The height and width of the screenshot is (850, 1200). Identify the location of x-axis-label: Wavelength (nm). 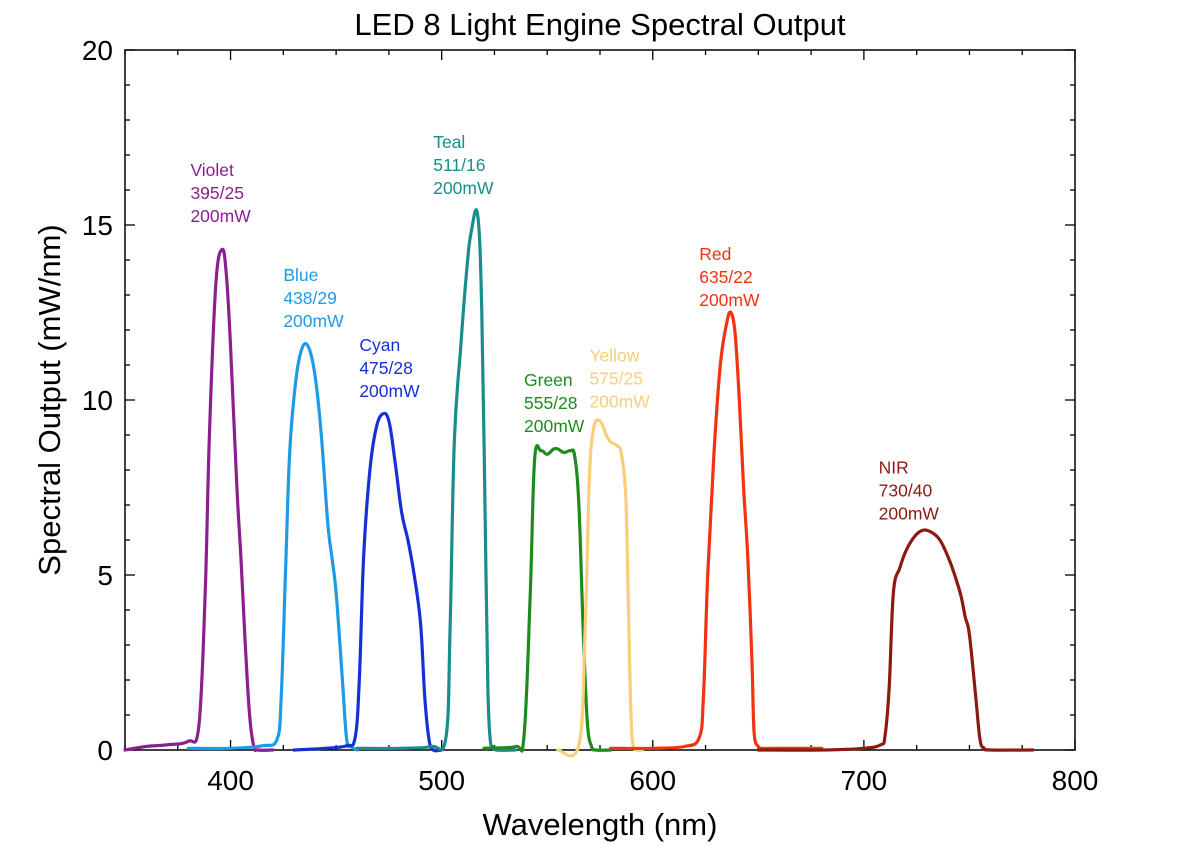
(600, 824).